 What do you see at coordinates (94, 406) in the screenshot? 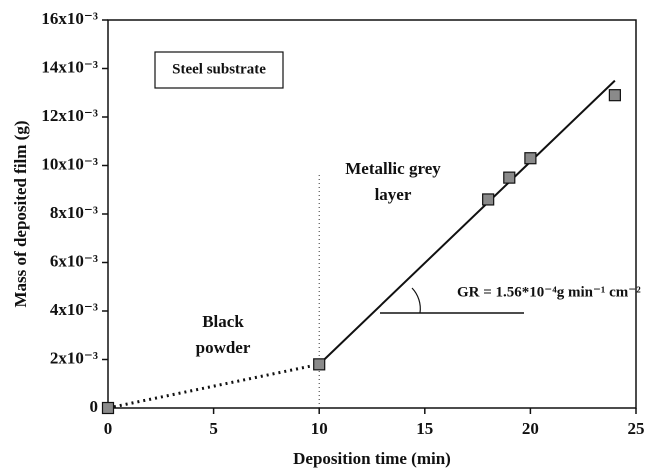
I see `y-tick-label: 0` at bounding box center [94, 406].